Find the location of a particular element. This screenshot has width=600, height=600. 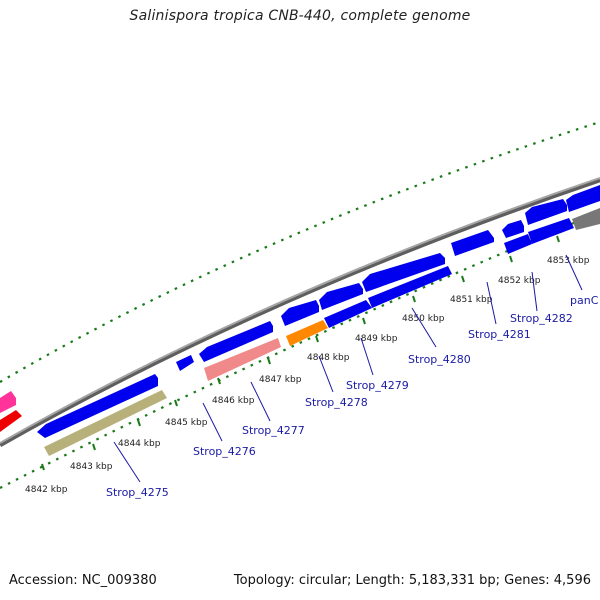

gene-label: panC is located at coordinates (584, 300).